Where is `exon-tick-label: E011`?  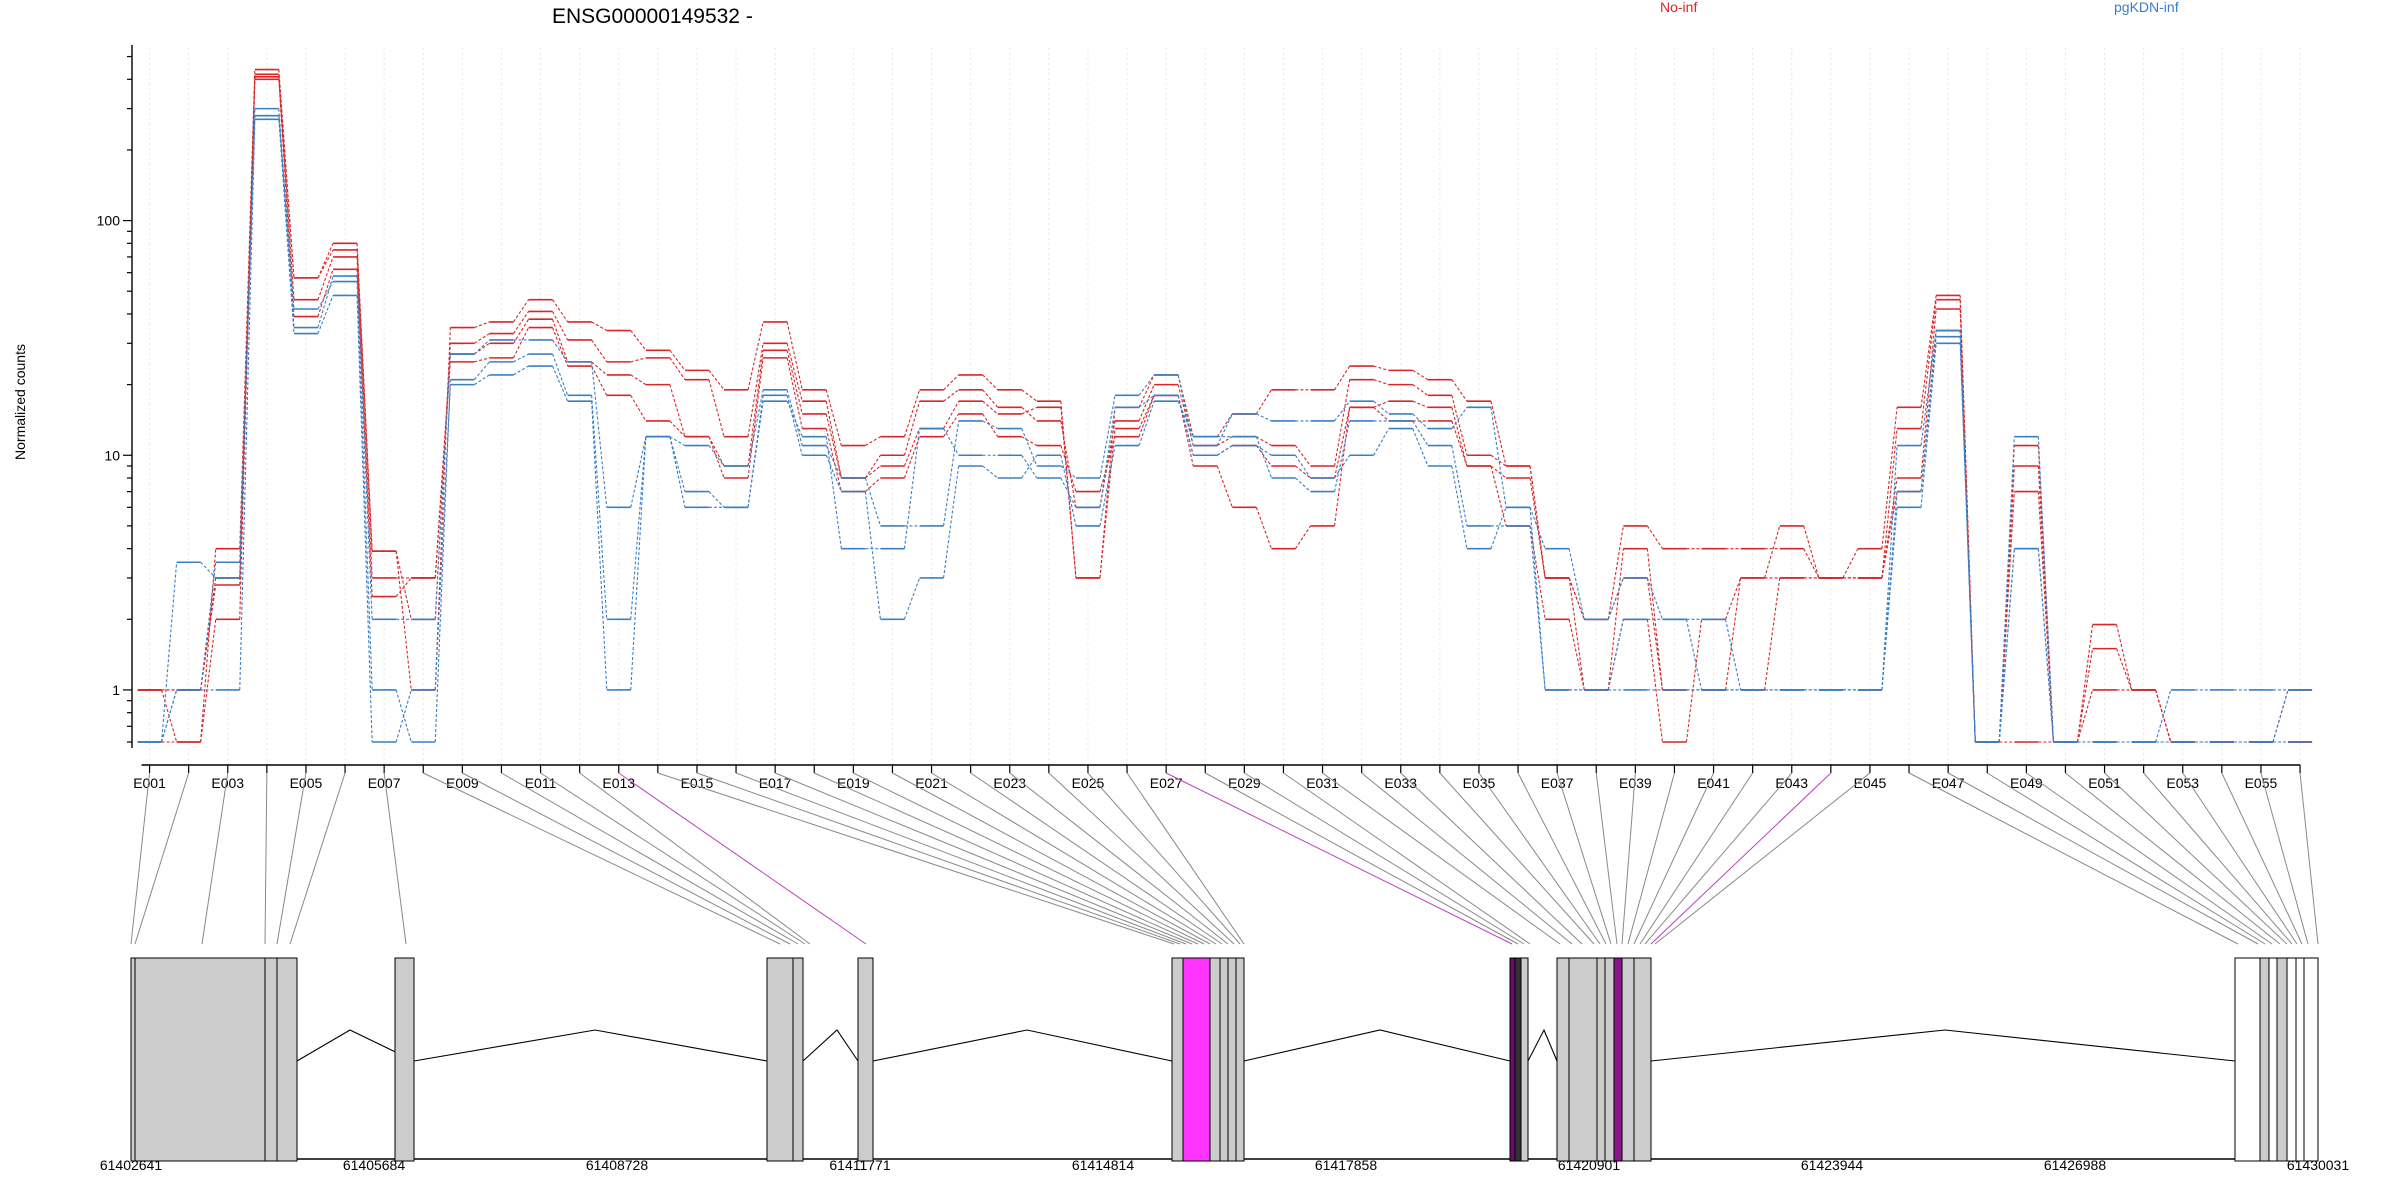
exon-tick-label: E011 is located at coordinates (541, 783).